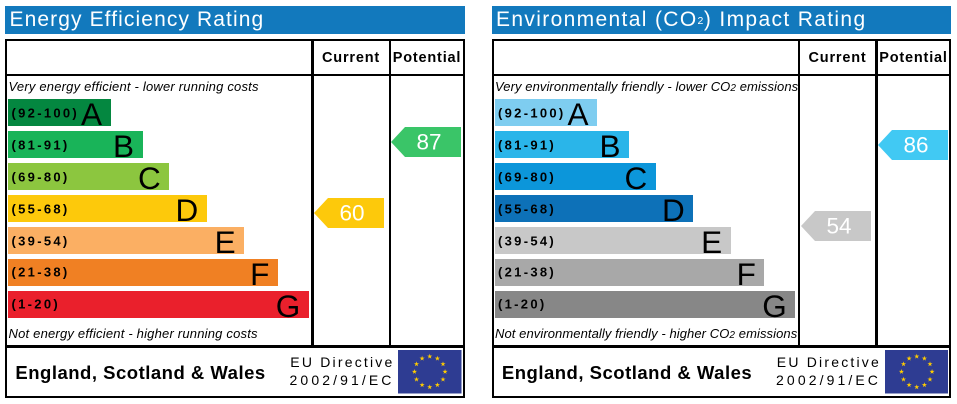 The image size is (957, 404). What do you see at coordinates (838, 226) in the screenshot?
I see `svg-text: 54` at bounding box center [838, 226].